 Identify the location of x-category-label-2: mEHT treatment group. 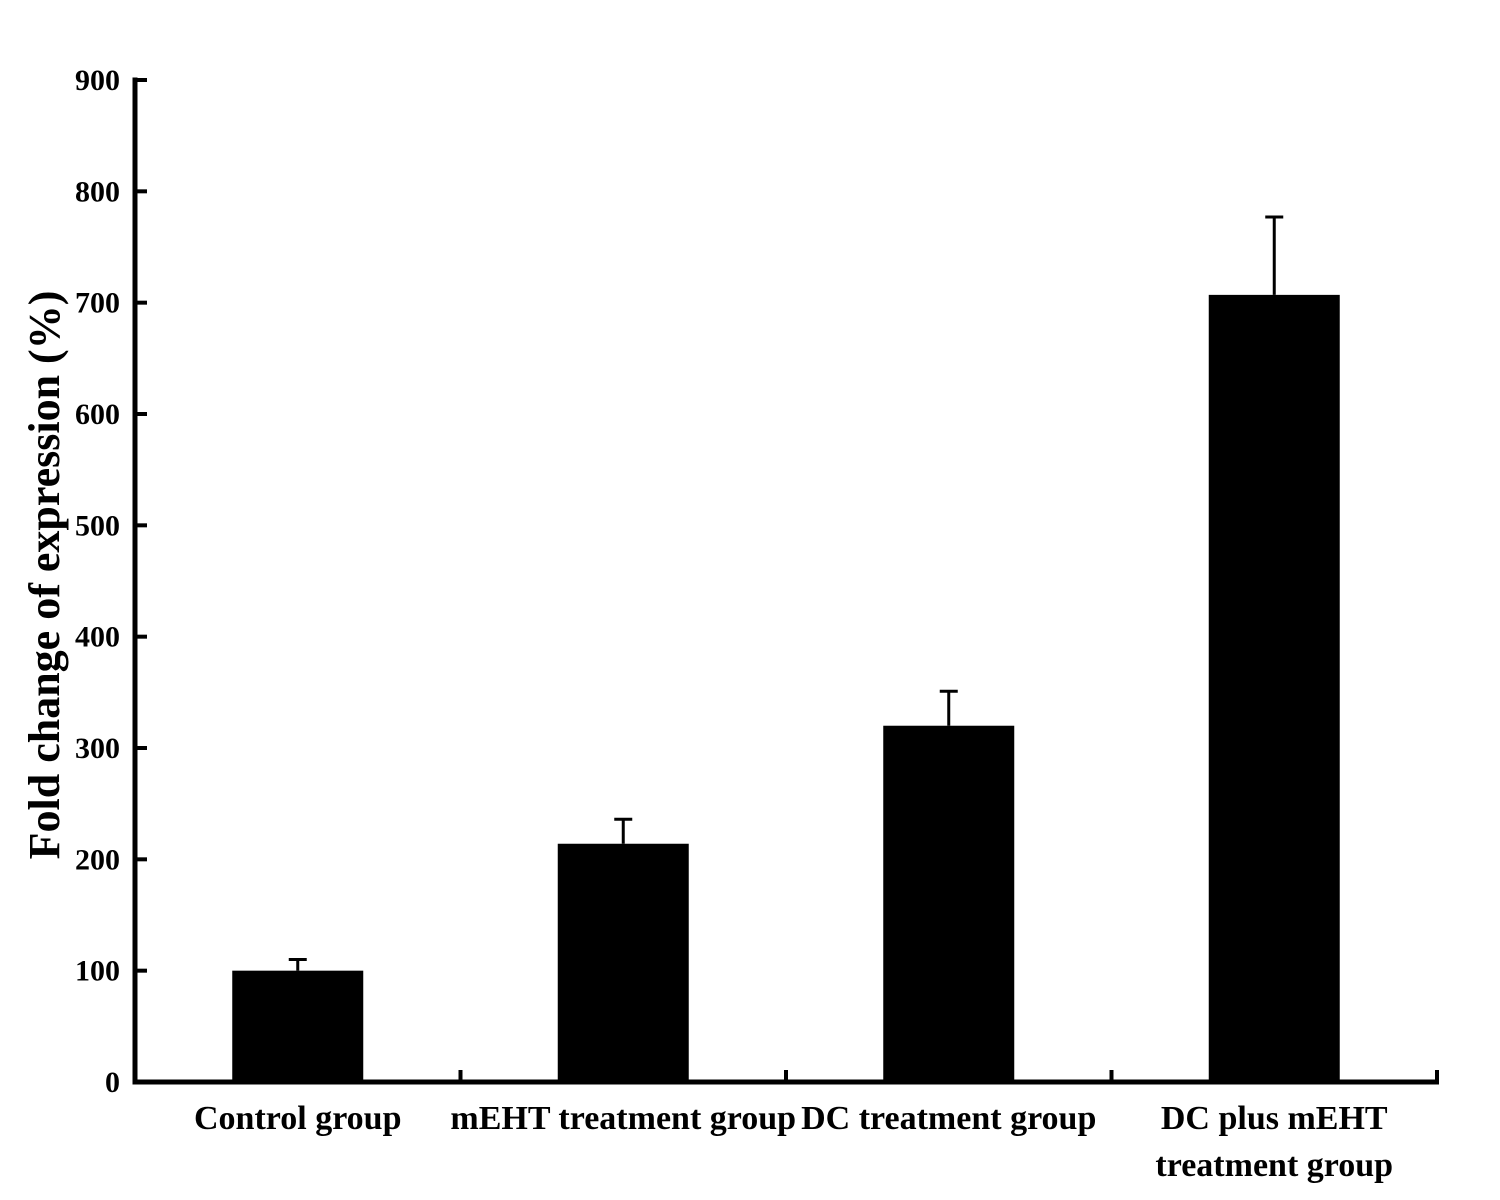
(623, 1118).